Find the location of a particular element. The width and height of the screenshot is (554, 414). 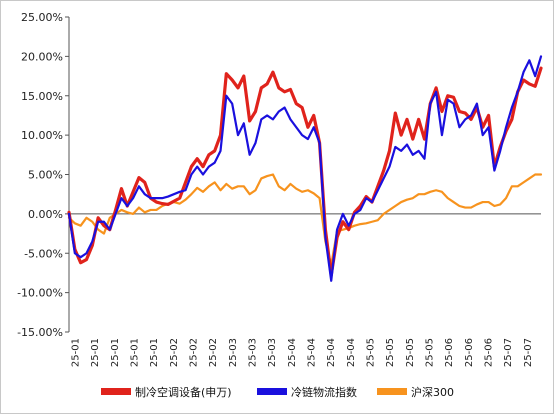

y-tick-label: 5.00% is located at coordinates (45, 175).